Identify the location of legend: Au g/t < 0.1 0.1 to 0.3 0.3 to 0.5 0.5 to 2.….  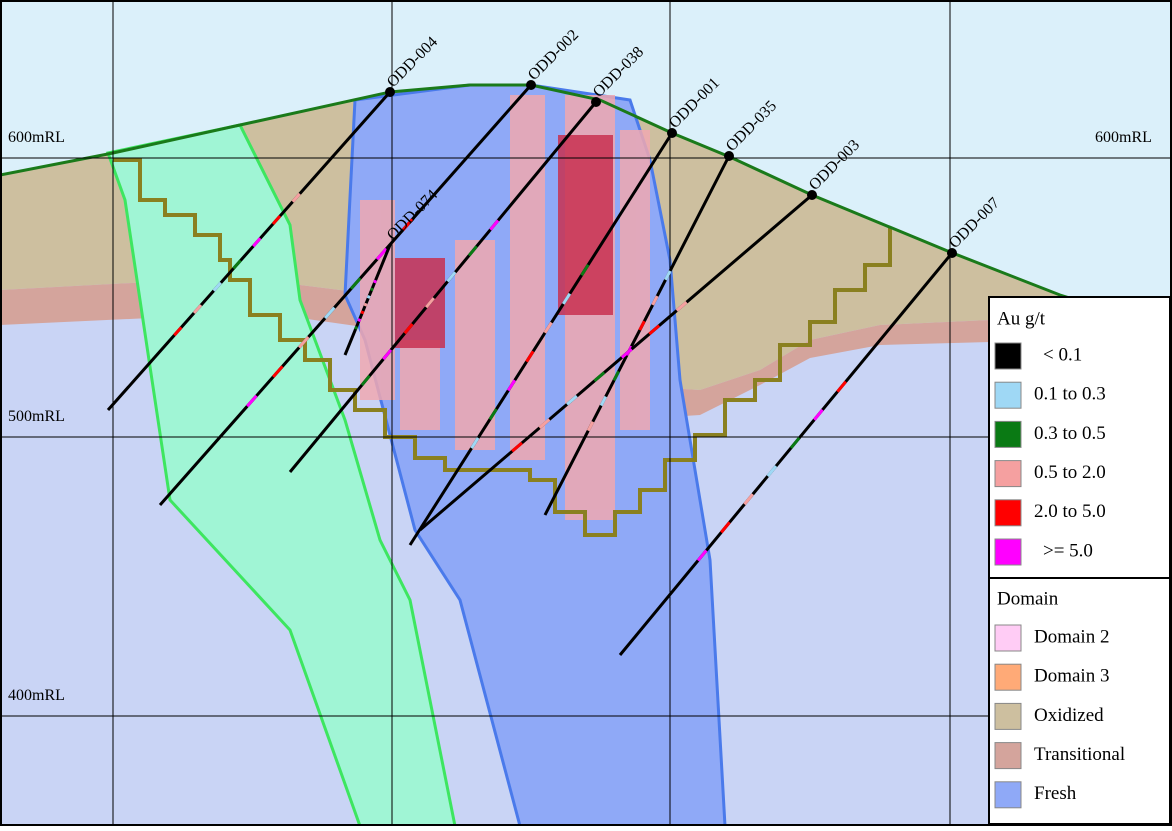
(1079, 560).